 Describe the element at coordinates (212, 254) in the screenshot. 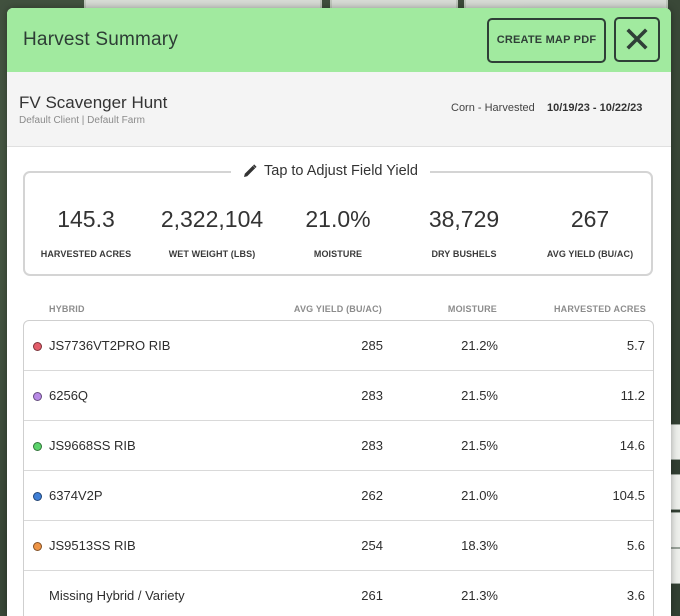

I see `stat-label: WET WEIGHT (LBS)` at that location.